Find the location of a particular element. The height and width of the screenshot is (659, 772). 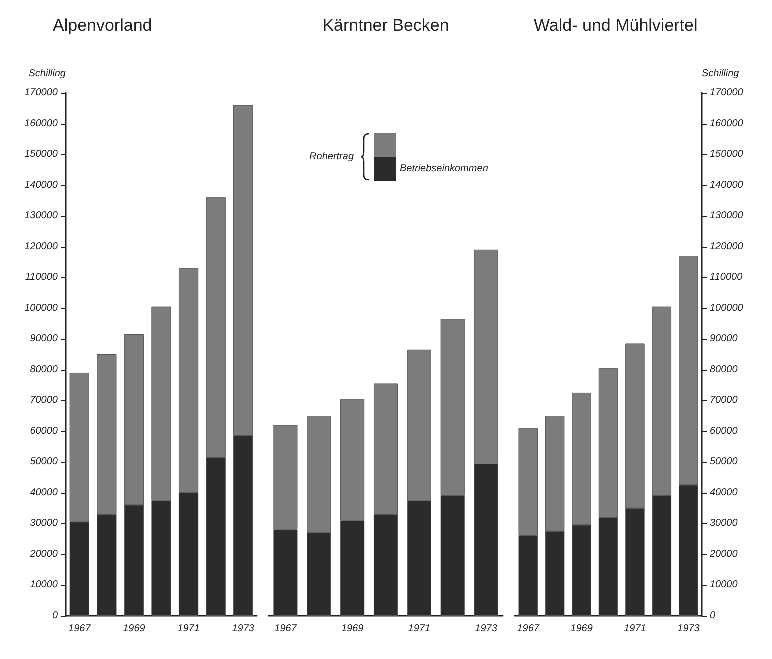

chart-title: Alpenvorland is located at coordinates (102, 25).